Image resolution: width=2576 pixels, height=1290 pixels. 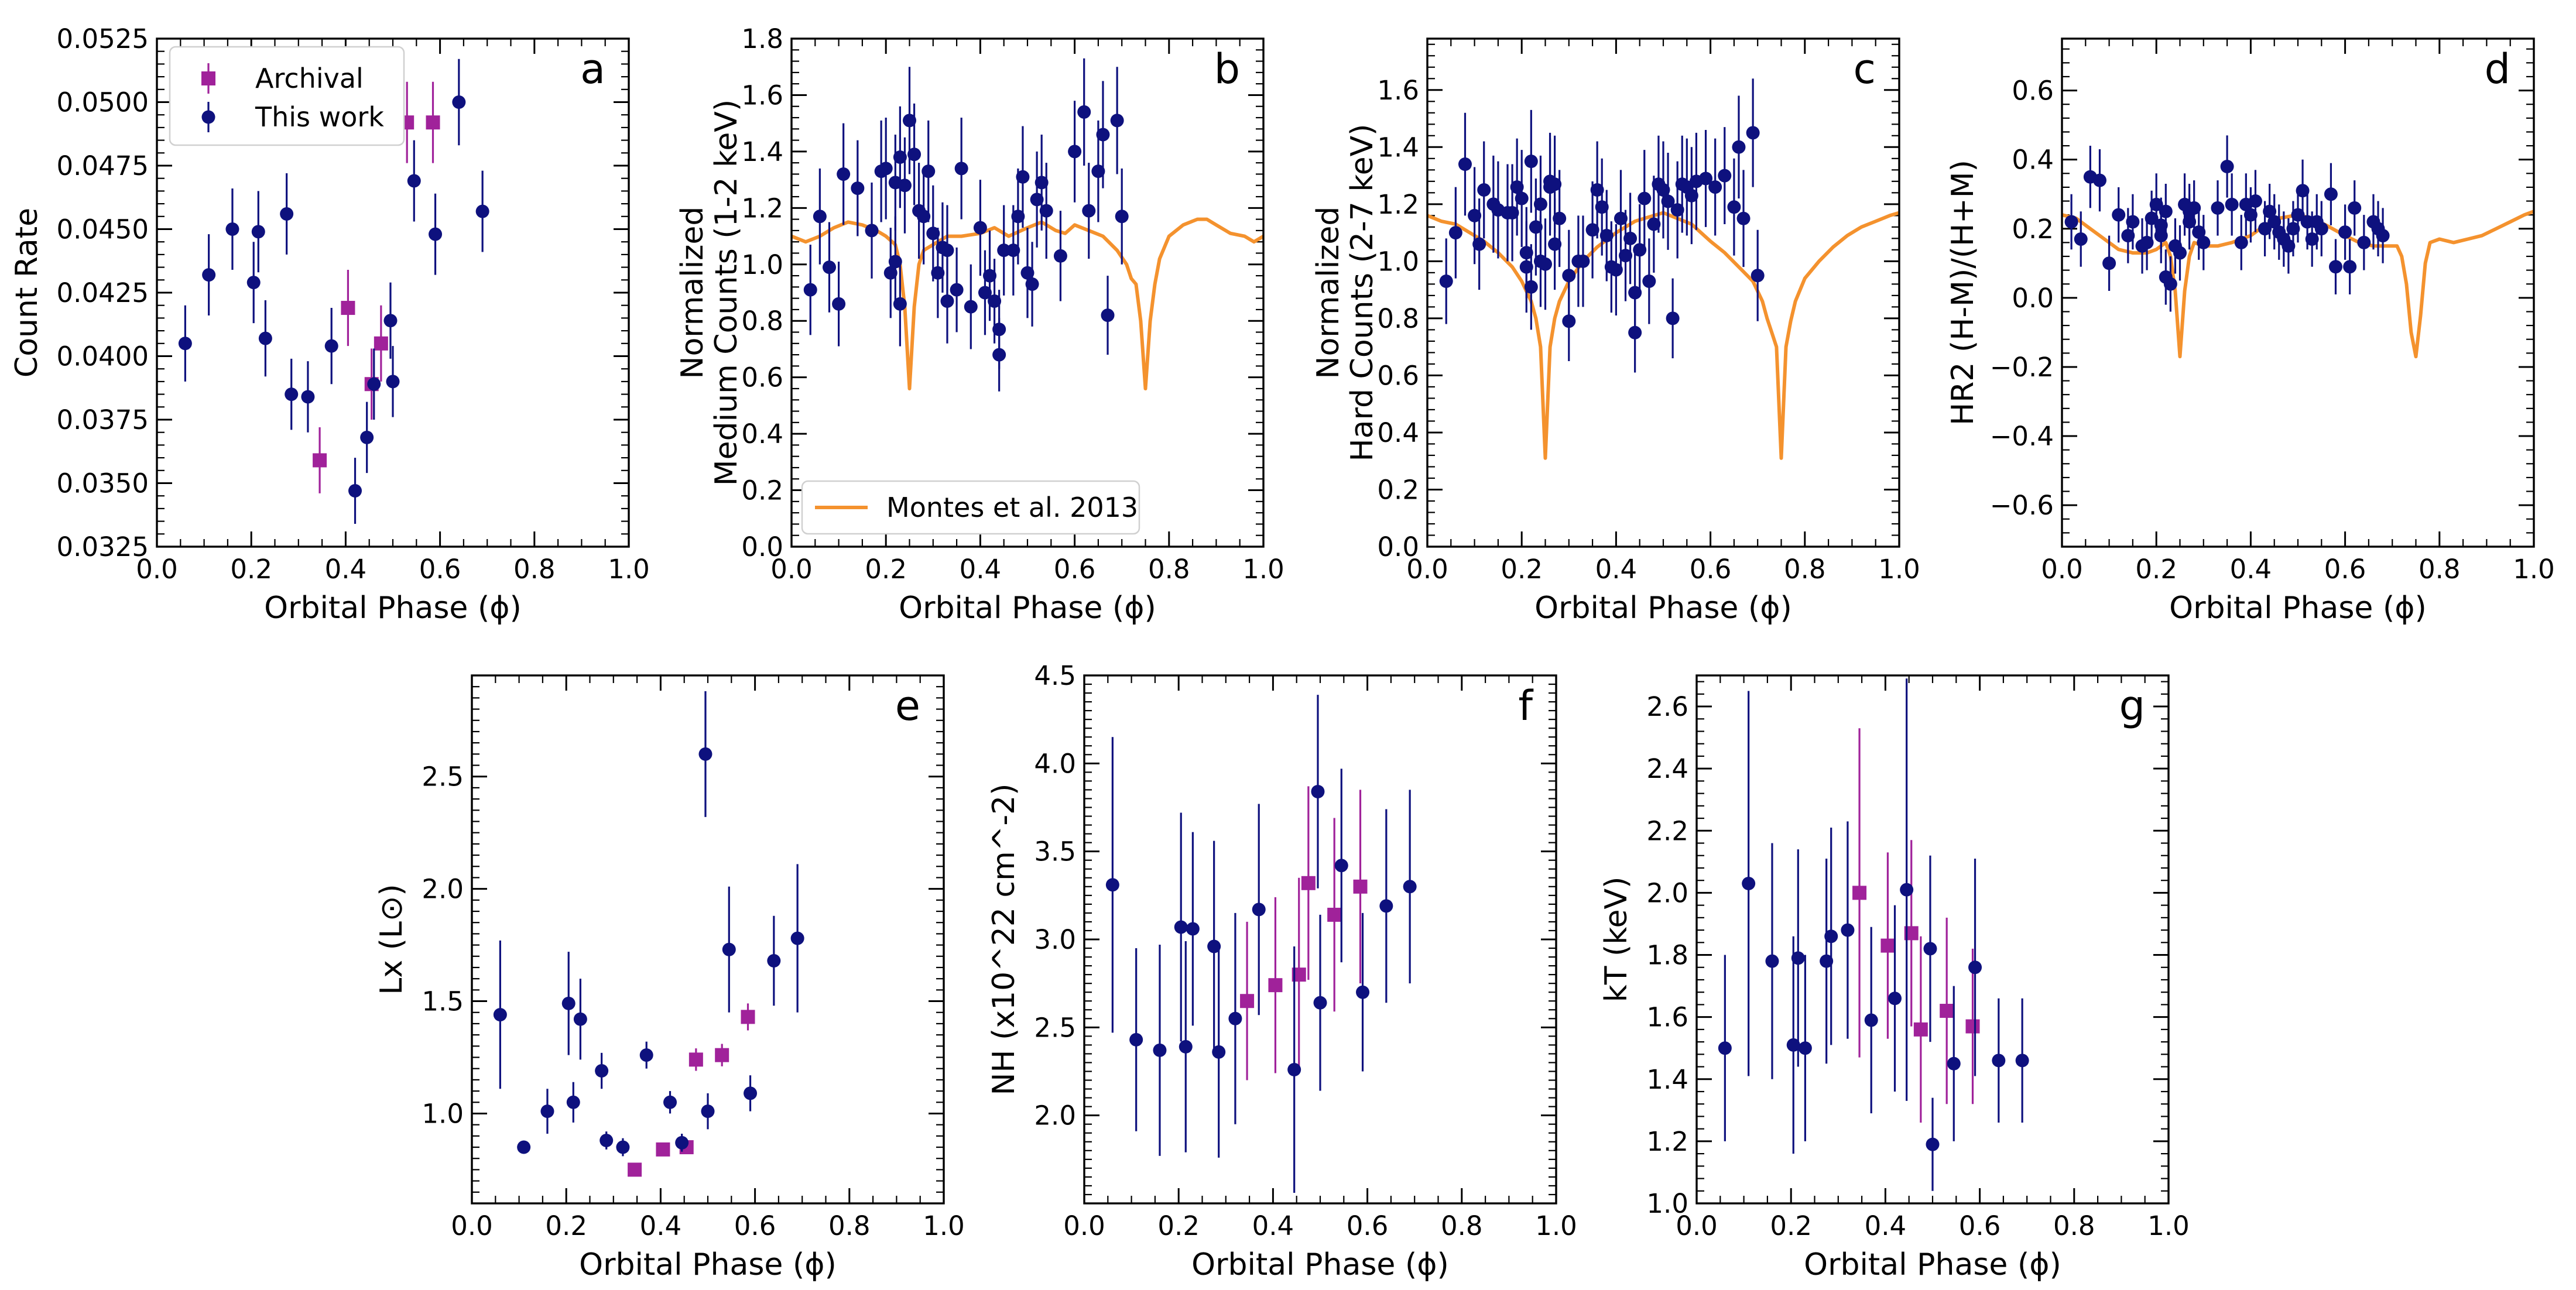 I want to click on y-tick-label: −0.2, so click(x=2022, y=367).